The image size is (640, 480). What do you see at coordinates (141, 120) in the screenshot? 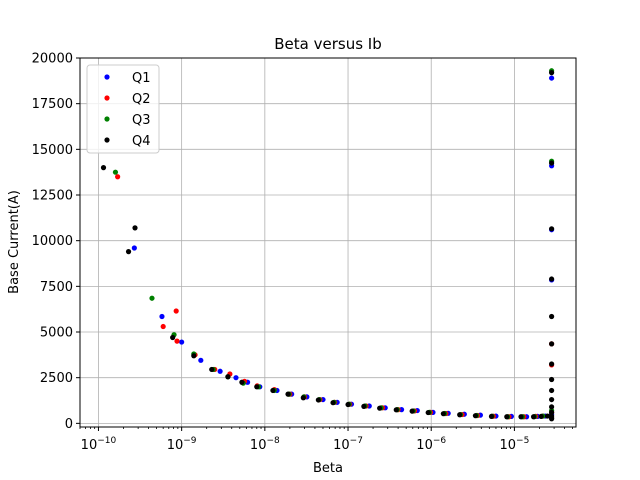
I see `legend-label-q3: Q3` at bounding box center [141, 120].